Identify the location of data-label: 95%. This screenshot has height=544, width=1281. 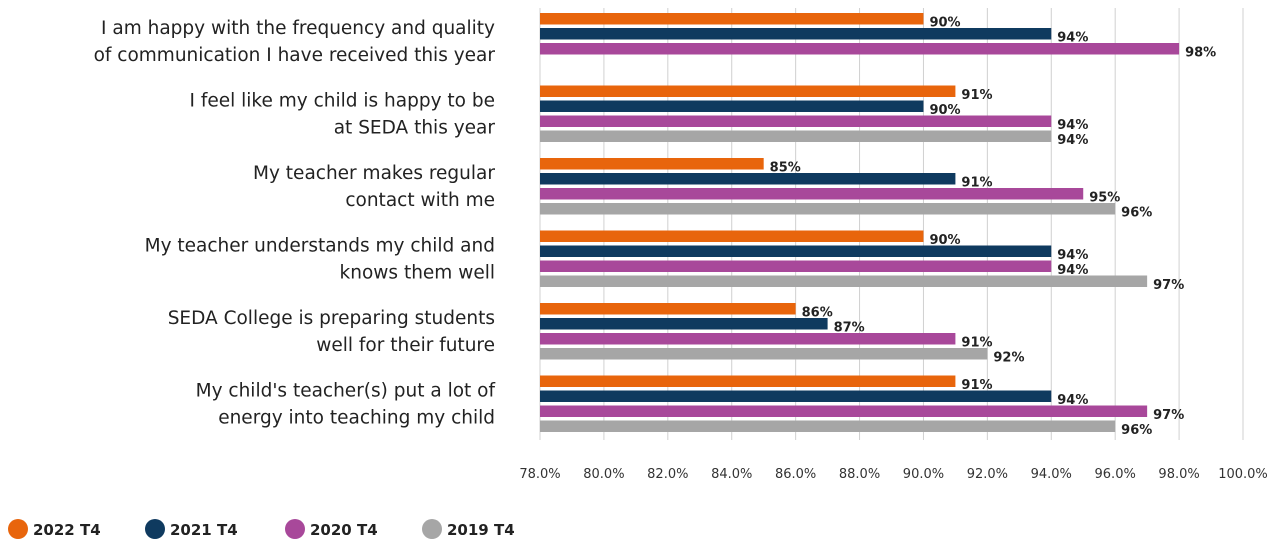
(1104, 198).